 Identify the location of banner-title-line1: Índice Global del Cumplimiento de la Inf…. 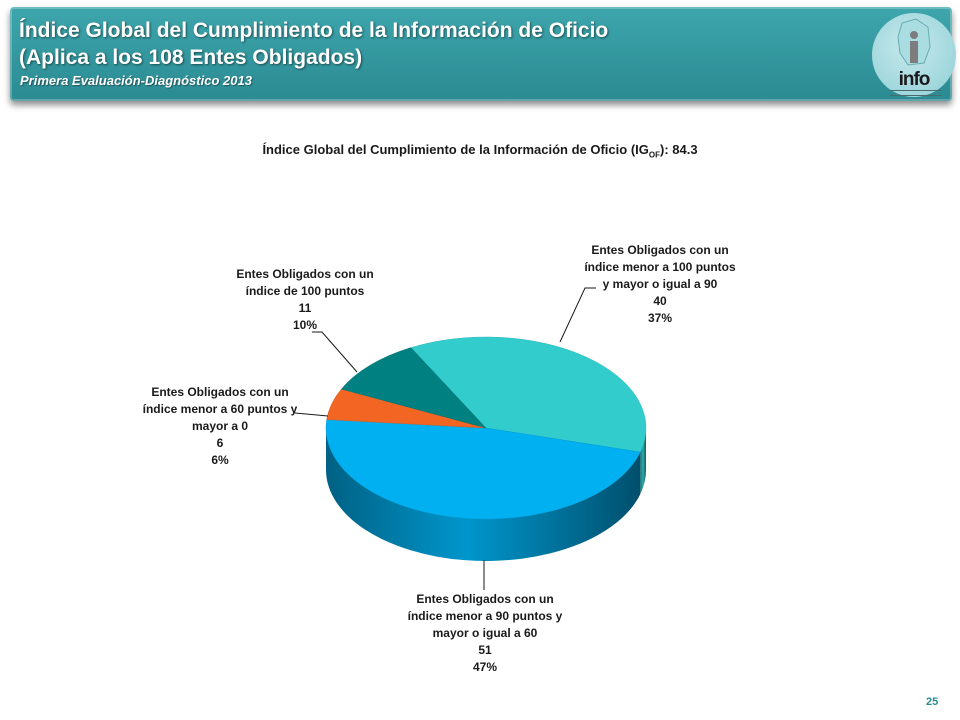
(314, 30).